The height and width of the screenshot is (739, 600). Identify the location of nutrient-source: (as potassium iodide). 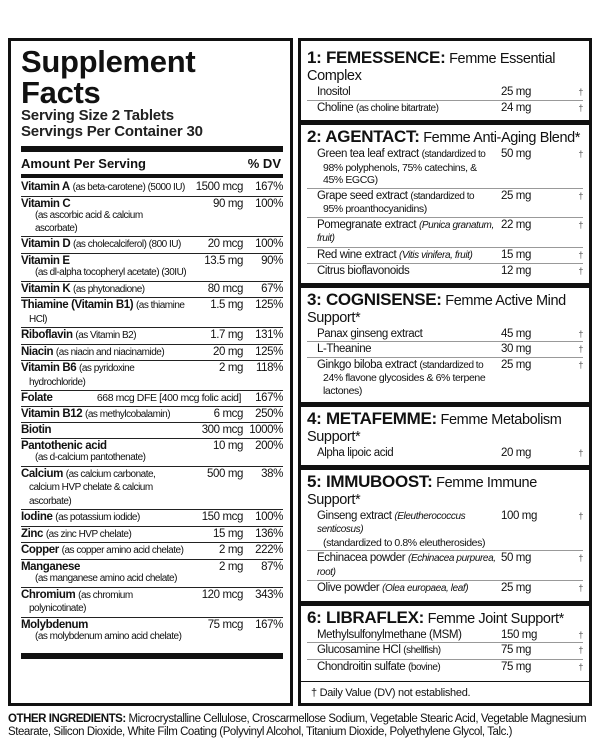
(97, 517).